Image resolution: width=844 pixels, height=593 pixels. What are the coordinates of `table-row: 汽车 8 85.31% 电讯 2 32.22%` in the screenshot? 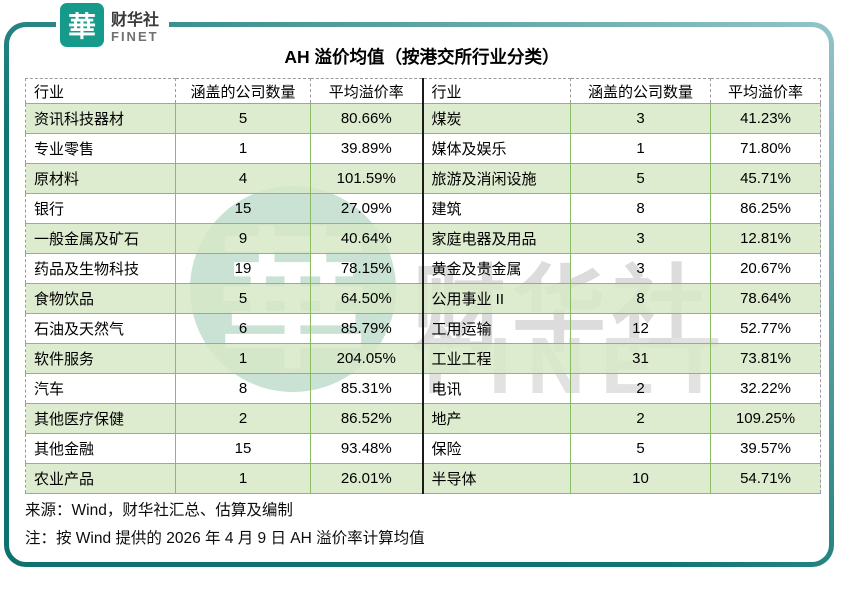 It's located at (423, 388).